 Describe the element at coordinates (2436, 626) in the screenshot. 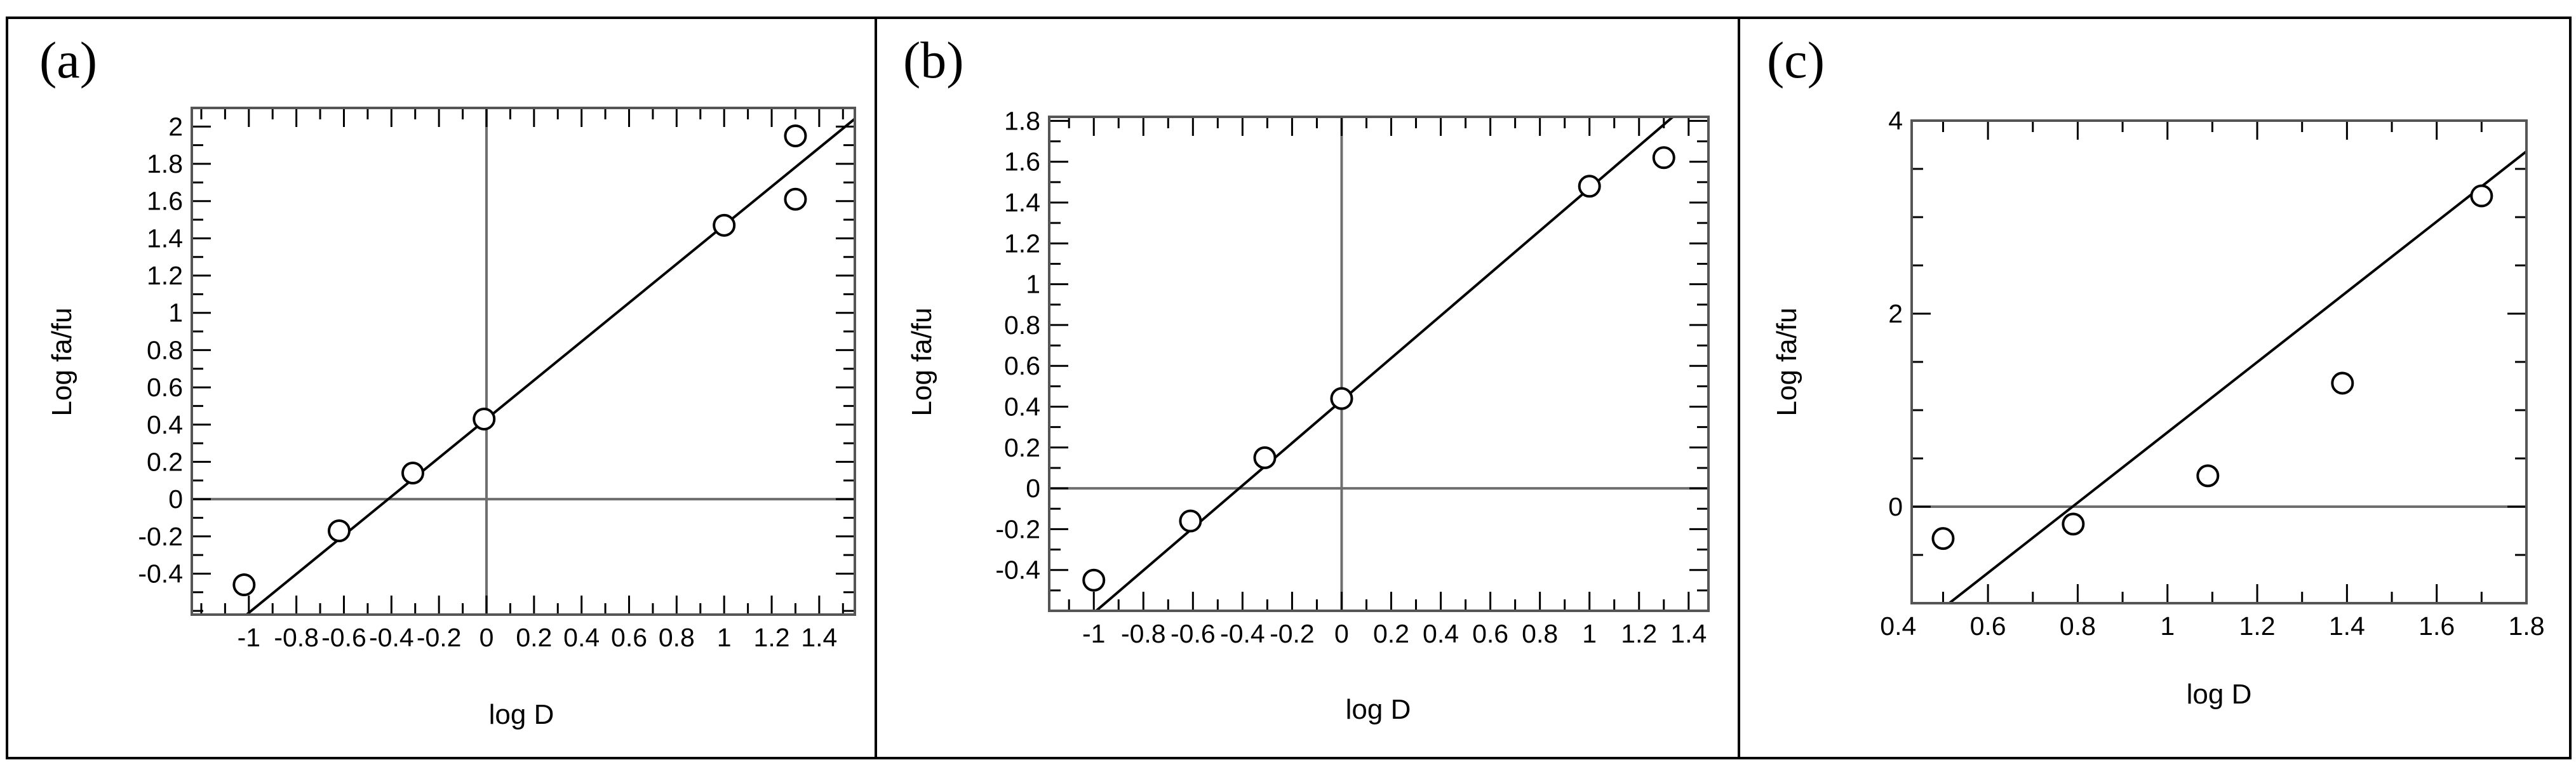

I see `x-tick-label: 1.6` at that location.